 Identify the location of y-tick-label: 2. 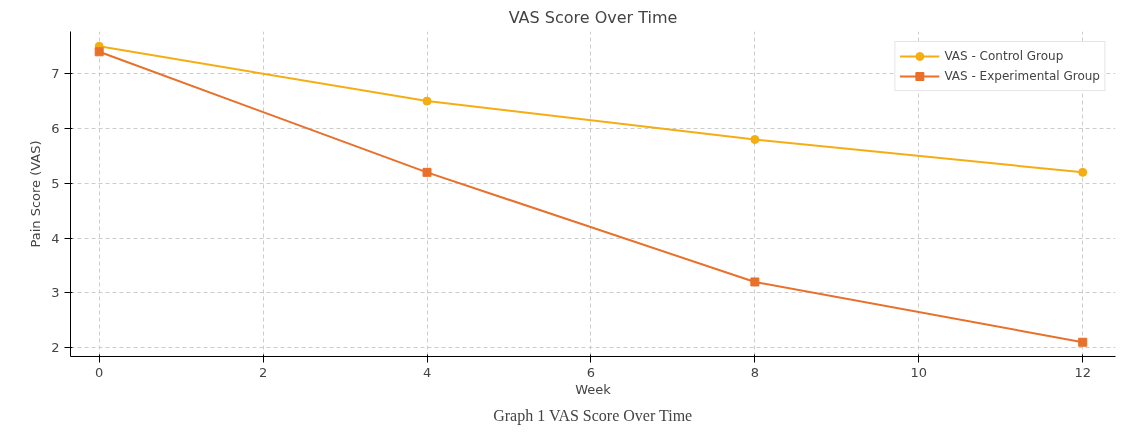
(55, 348).